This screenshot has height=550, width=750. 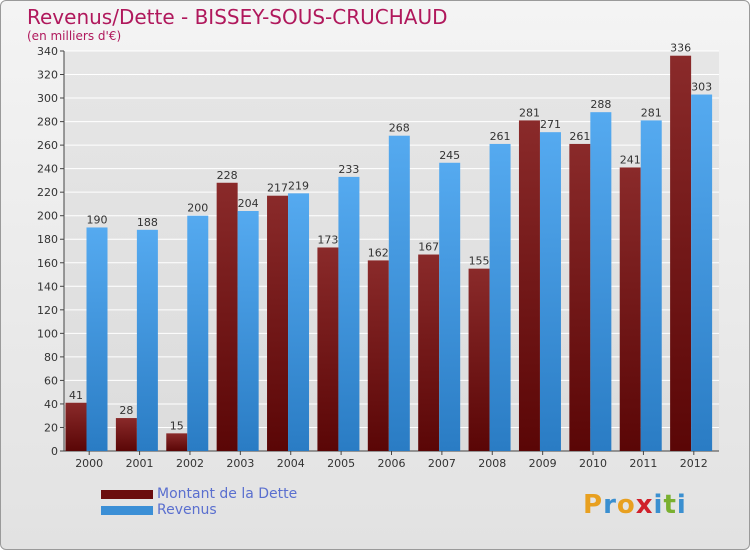 I want to click on y-tick-label: 120, so click(x=47, y=310).